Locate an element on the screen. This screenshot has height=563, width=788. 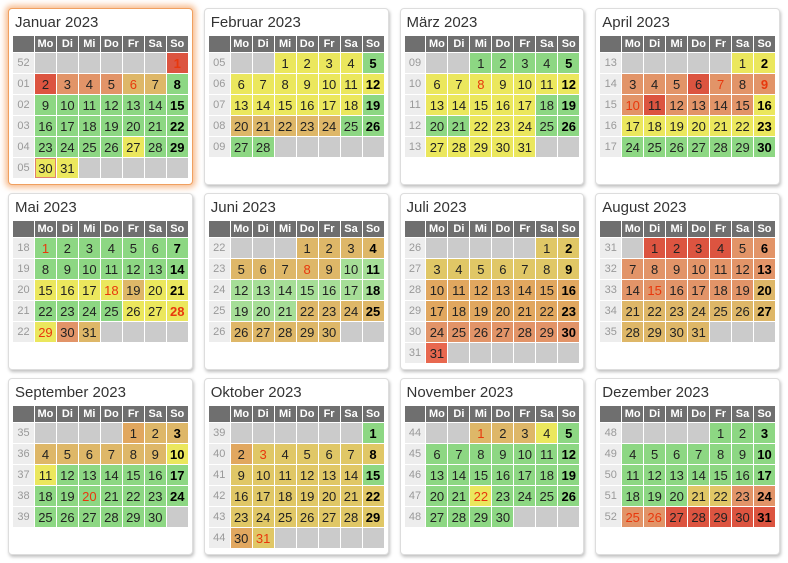
day-cell: 1 is located at coordinates (307, 248).